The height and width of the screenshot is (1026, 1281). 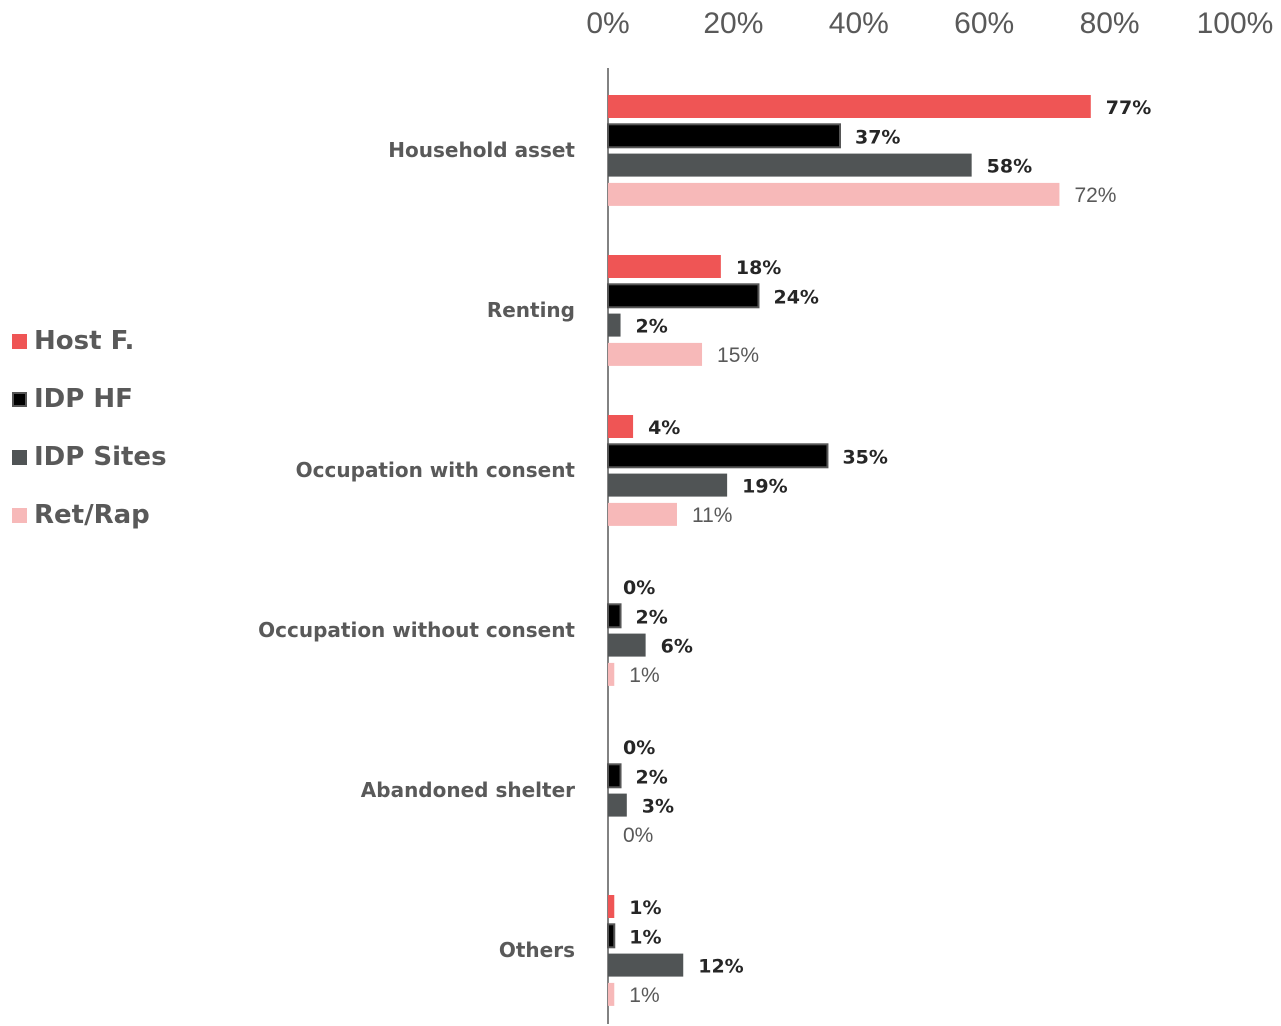 I want to click on legend-label: IDP Sites, so click(x=100, y=457).